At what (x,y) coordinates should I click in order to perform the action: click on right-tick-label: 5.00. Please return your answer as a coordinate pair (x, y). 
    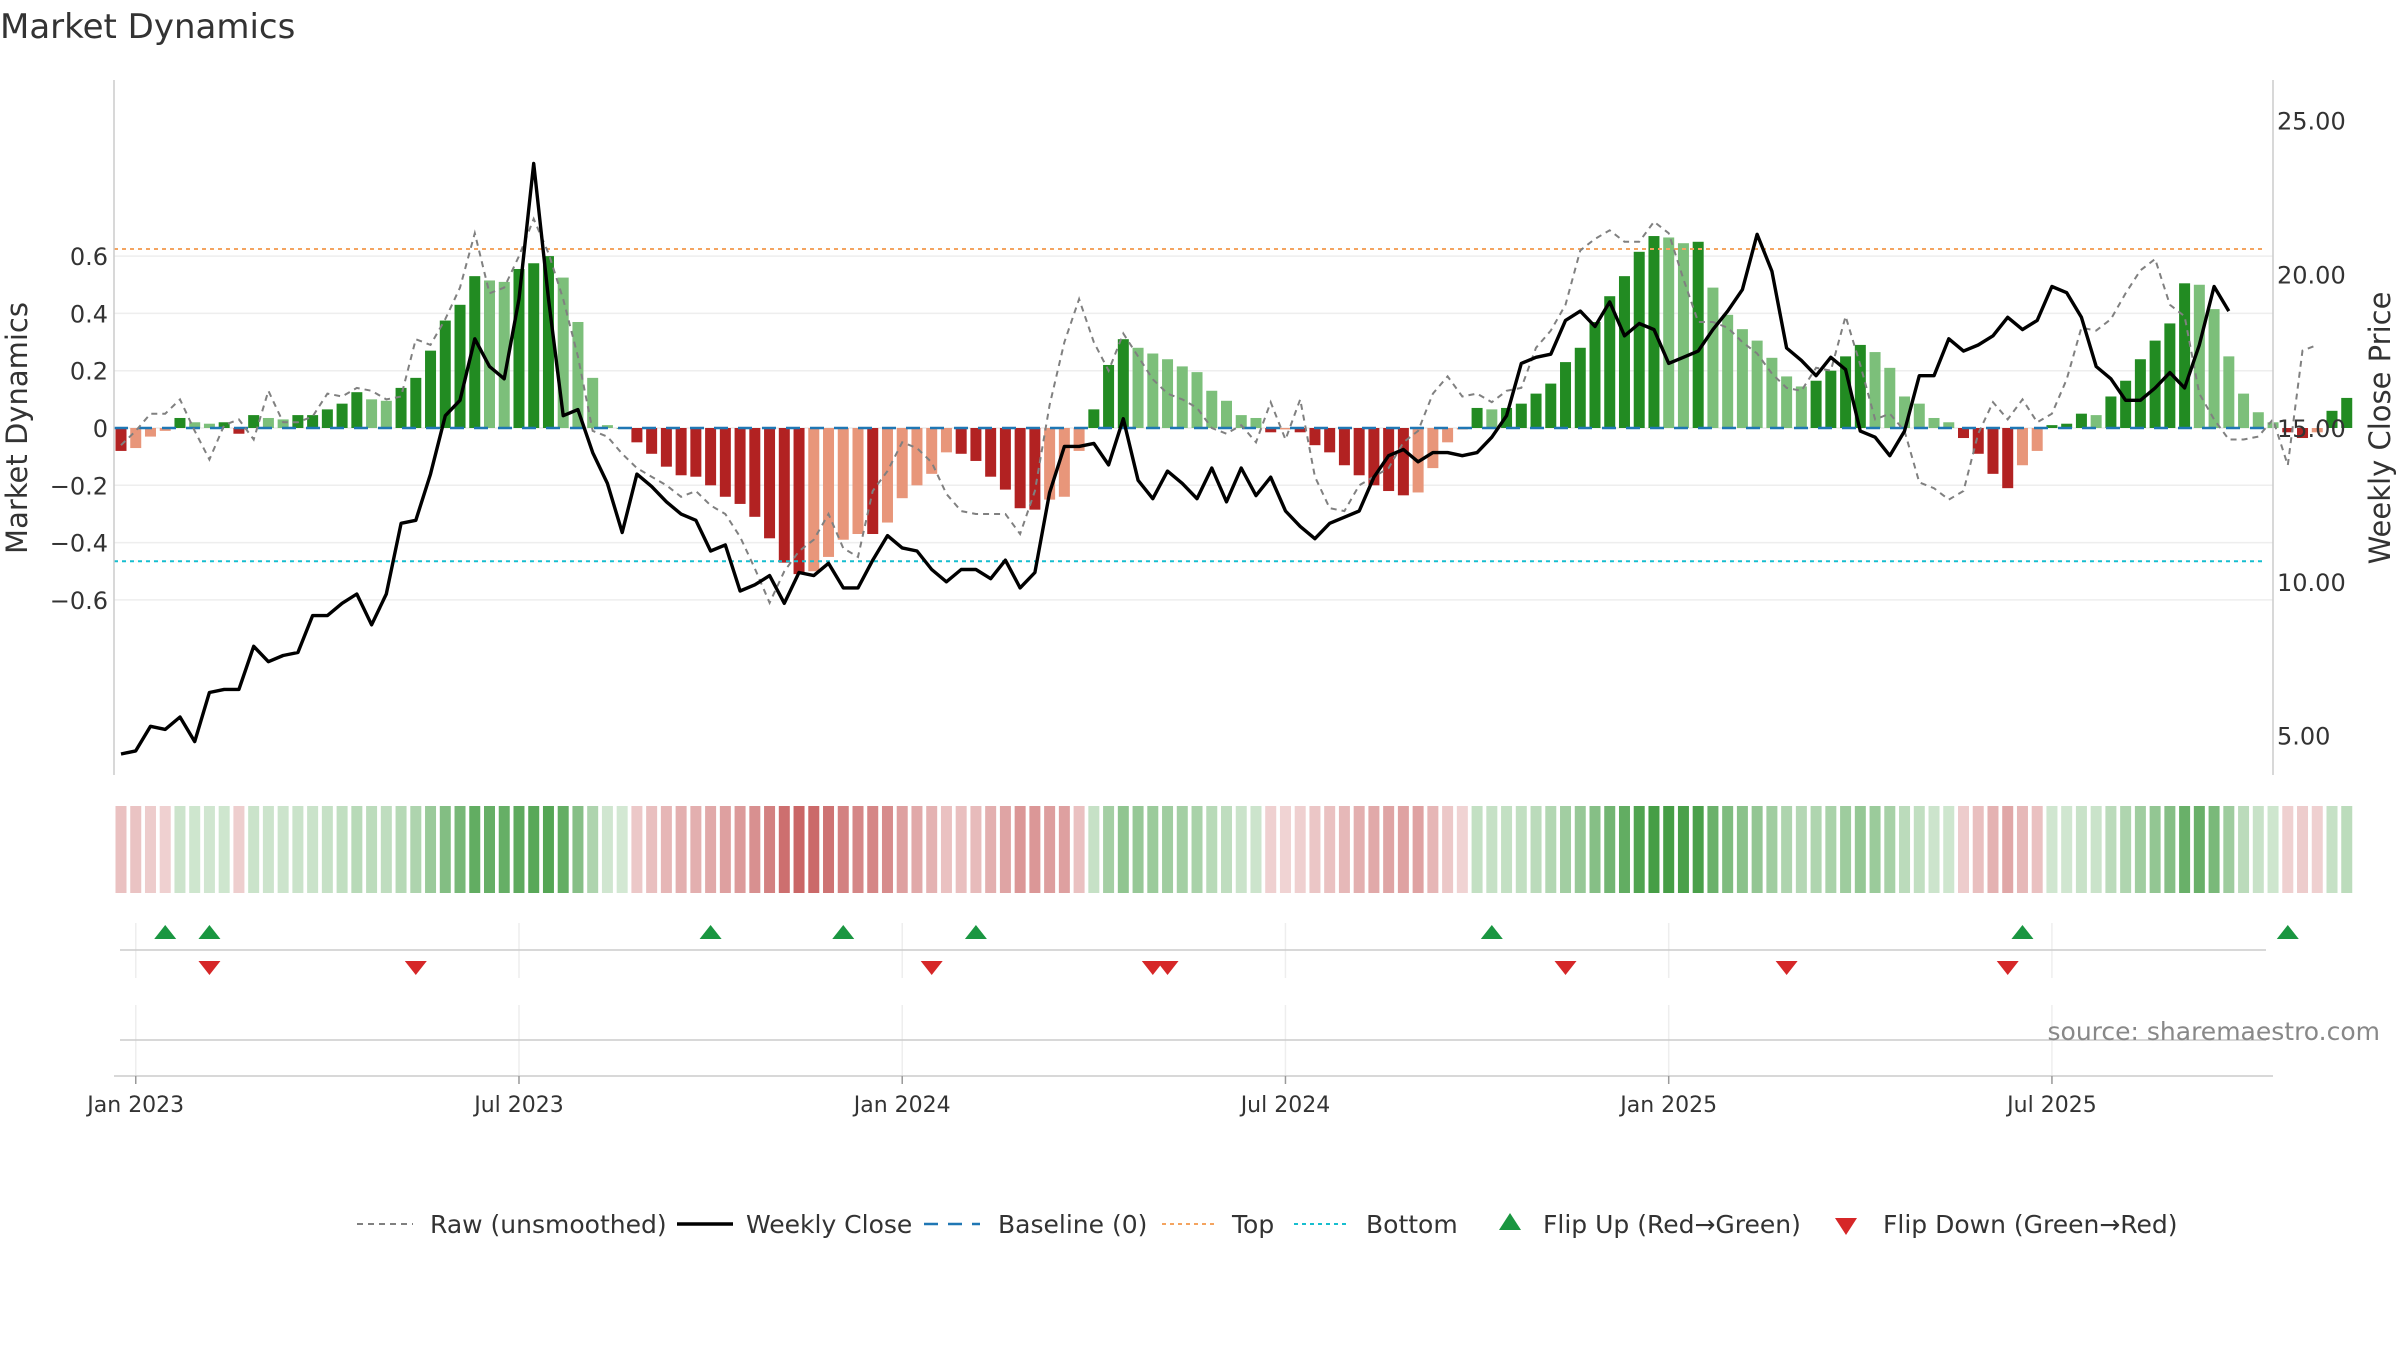
    Looking at the image, I should click on (2303, 737).